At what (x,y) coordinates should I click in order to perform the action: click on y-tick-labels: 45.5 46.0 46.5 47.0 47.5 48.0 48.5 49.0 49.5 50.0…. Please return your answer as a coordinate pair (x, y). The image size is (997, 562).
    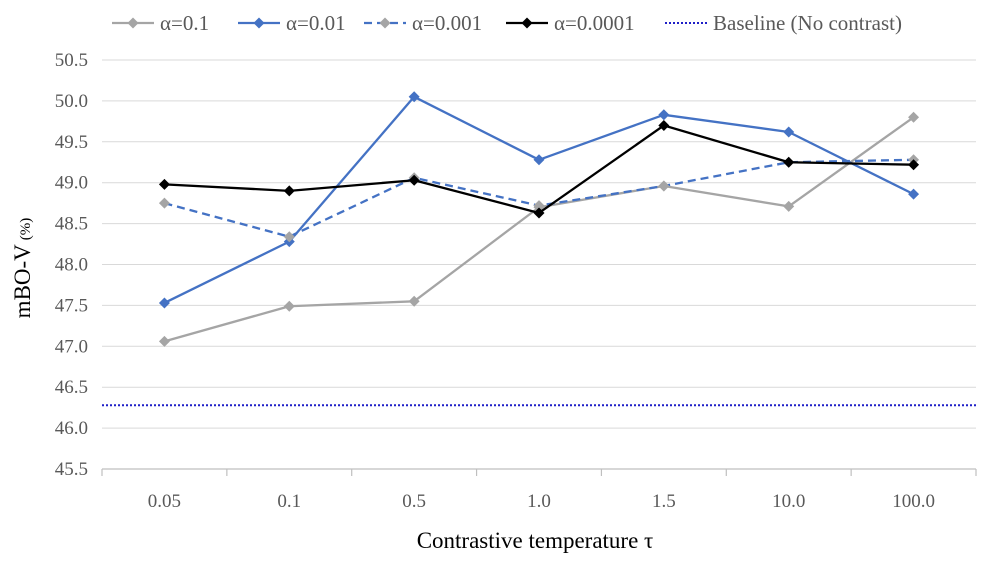
    Looking at the image, I should click on (71, 265).